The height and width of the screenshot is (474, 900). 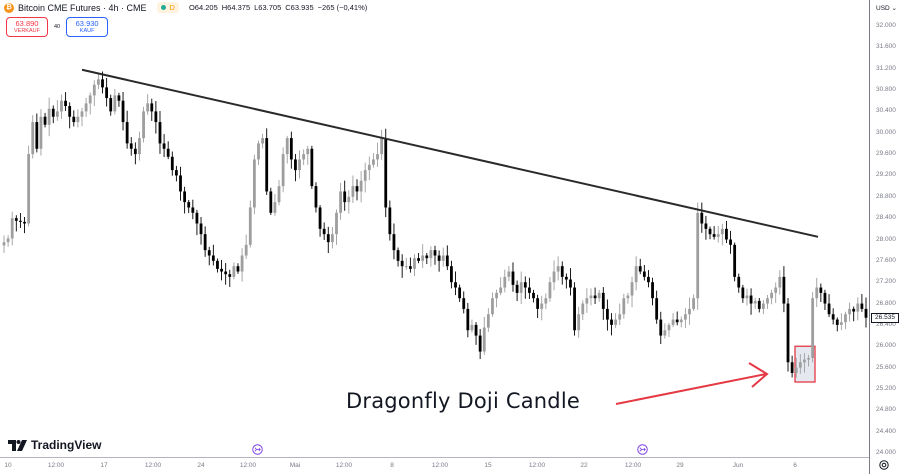 I want to click on tradingview-logo-icon, so click(x=17, y=445).